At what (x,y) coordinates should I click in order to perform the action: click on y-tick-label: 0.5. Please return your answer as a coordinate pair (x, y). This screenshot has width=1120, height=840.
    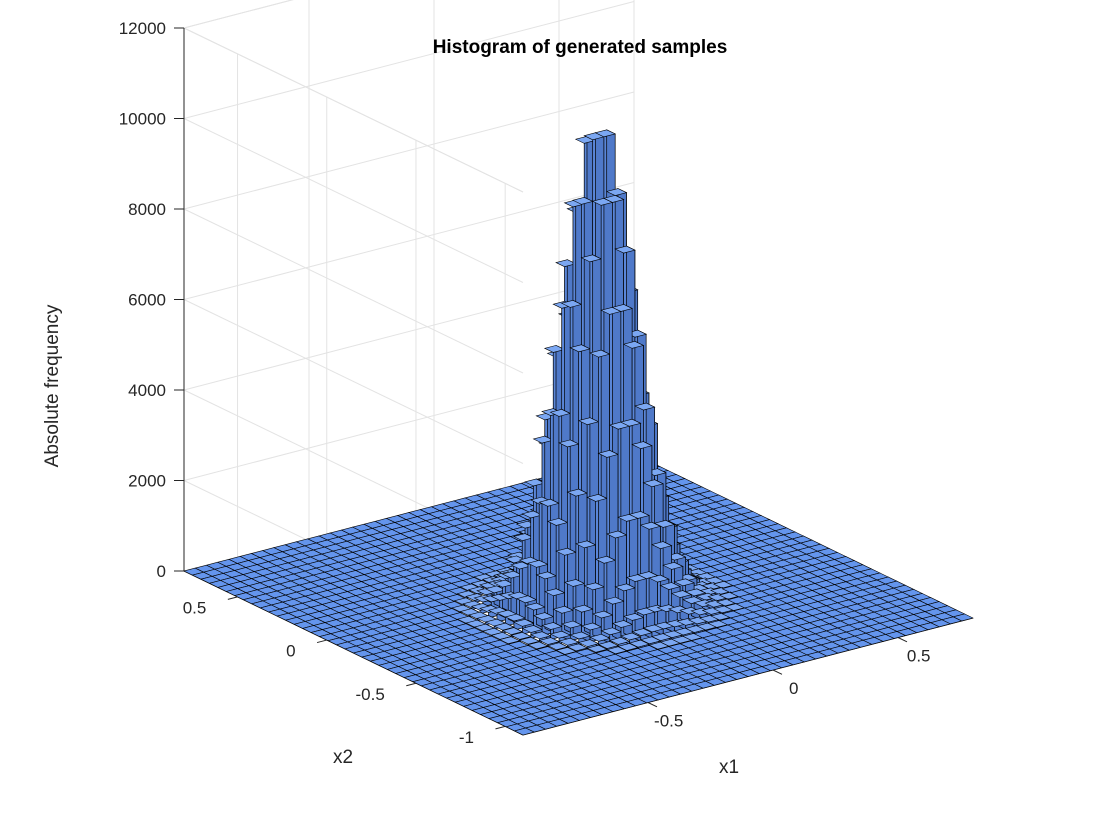
    Looking at the image, I should click on (195, 607).